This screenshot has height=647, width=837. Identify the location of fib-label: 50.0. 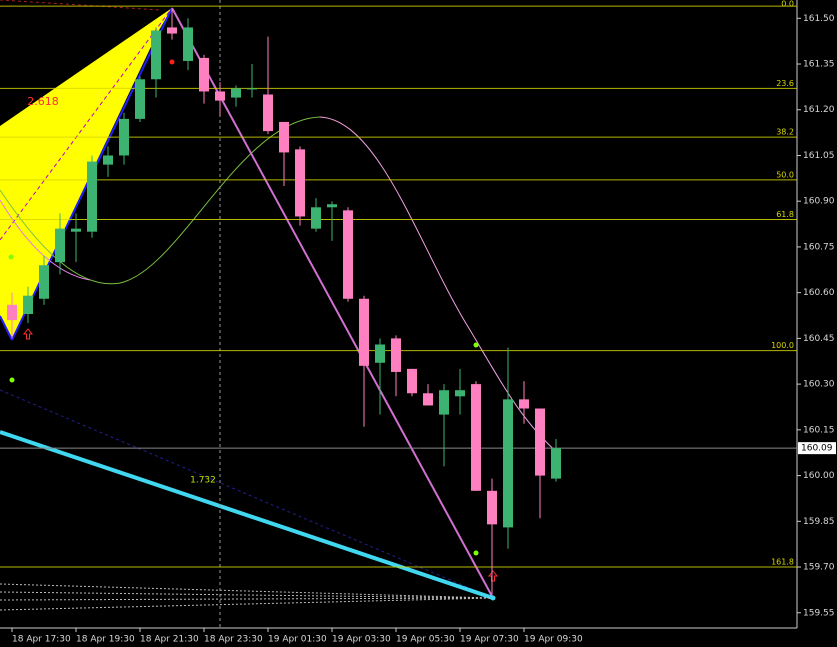
(785, 174).